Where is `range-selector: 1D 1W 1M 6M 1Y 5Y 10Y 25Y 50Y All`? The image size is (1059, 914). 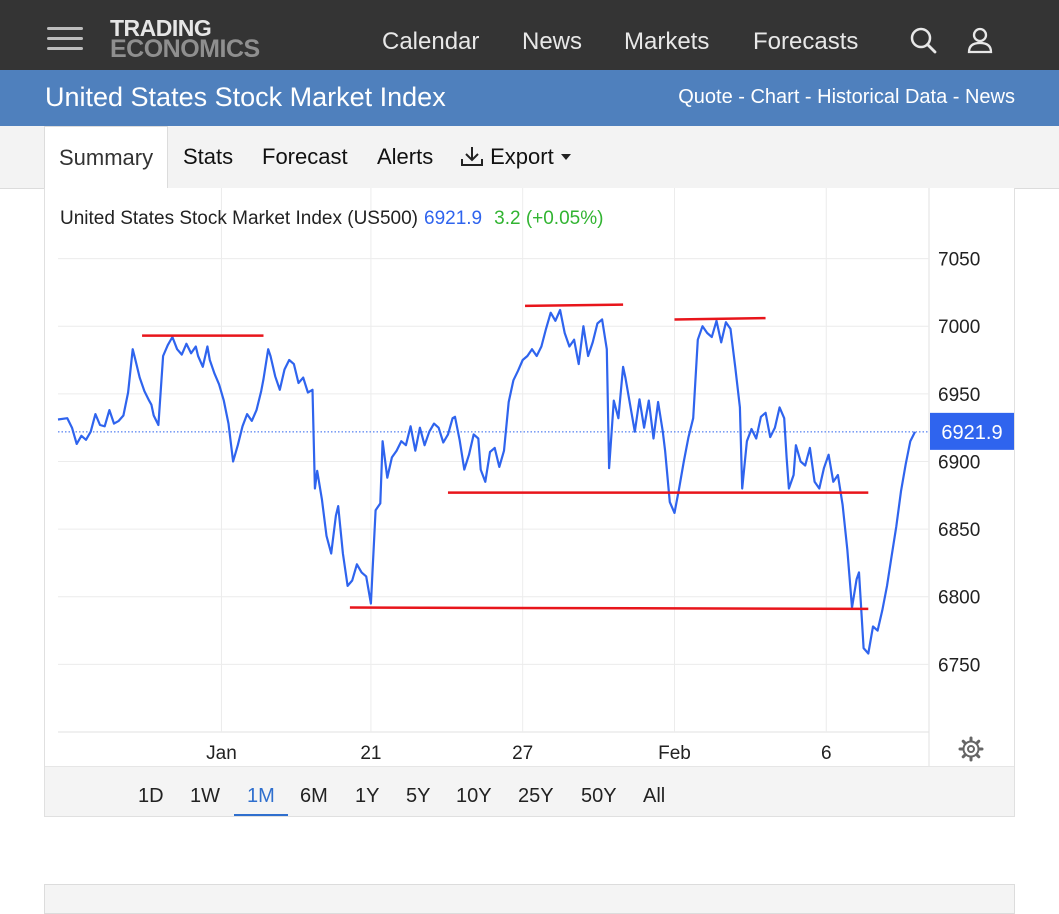 range-selector: 1D 1W 1M 6M 1Y 5Y 10Y 25Y 50Y All is located at coordinates (529, 791).